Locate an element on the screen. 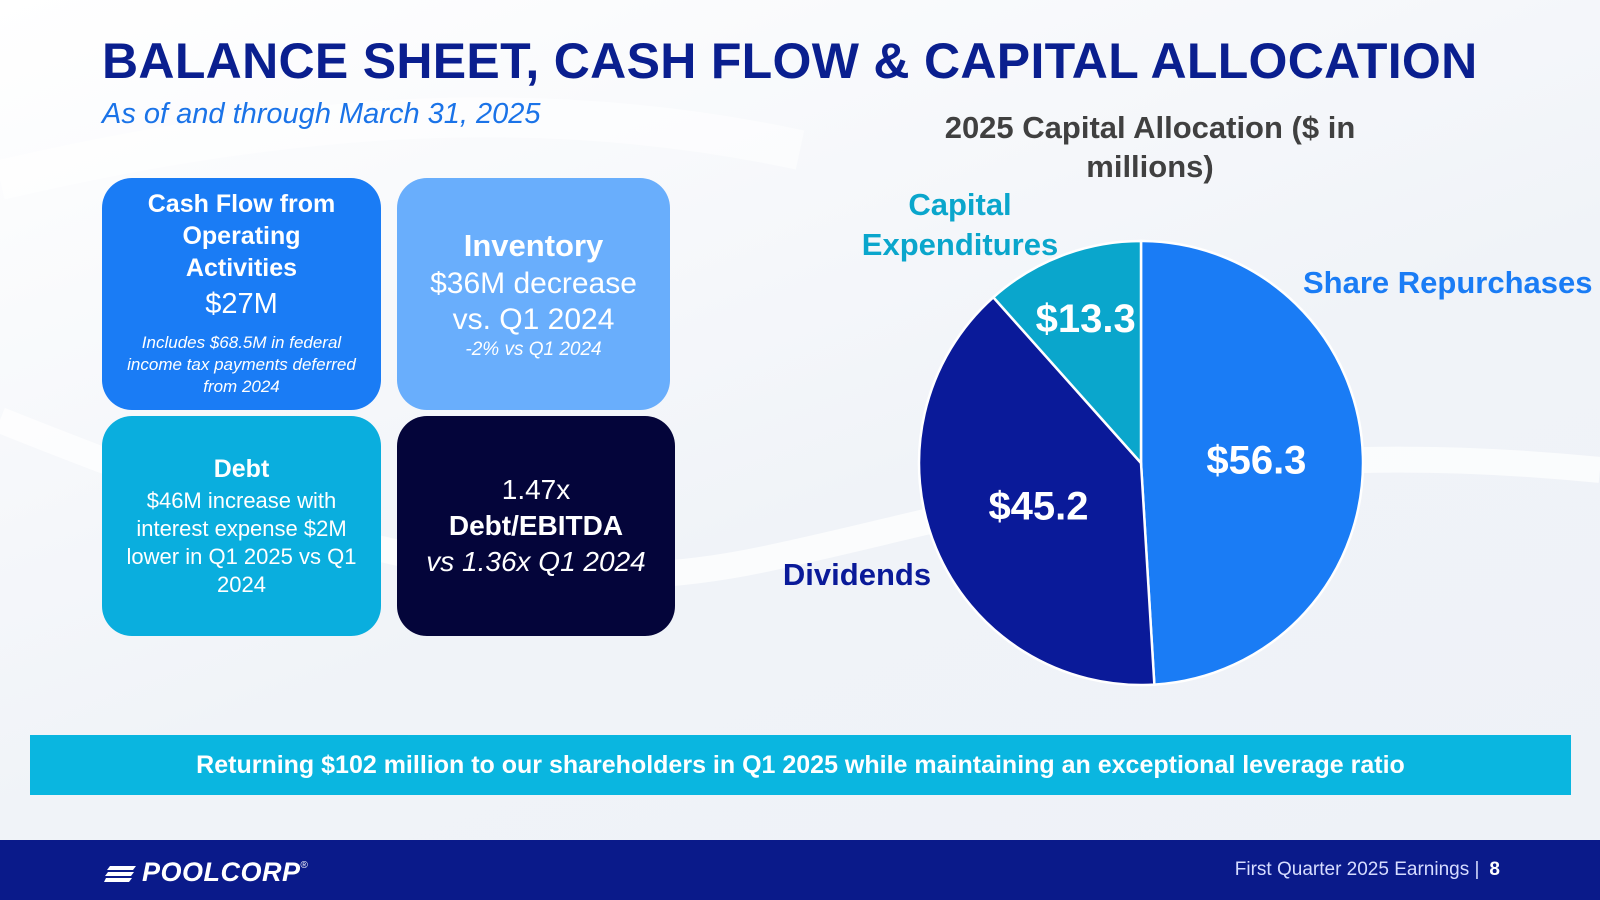 This screenshot has height=900, width=1600. wave-logo-icon is located at coordinates (120, 873).